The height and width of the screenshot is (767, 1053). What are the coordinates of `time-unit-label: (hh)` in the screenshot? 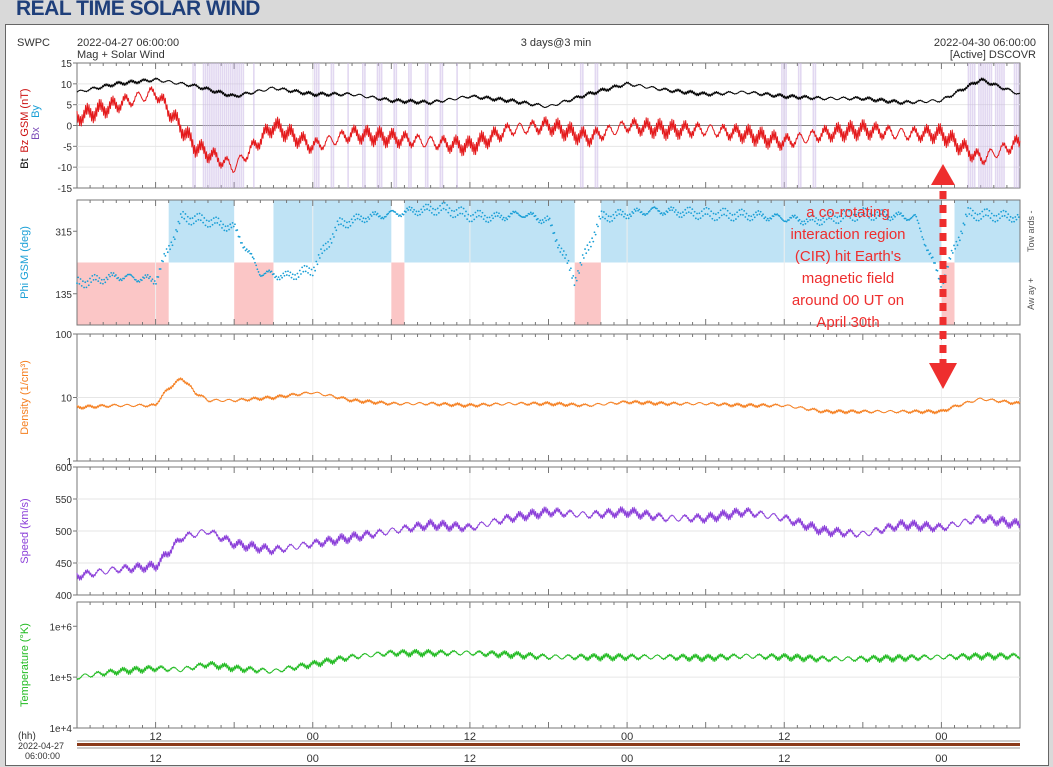 It's located at (27, 736).